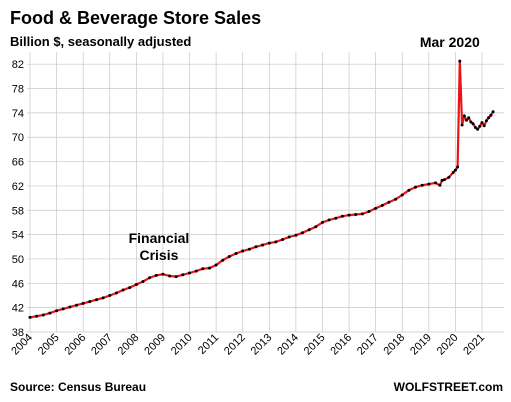  Describe the element at coordinates (18, 284) in the screenshot. I see `y-tick-label: 46` at that location.